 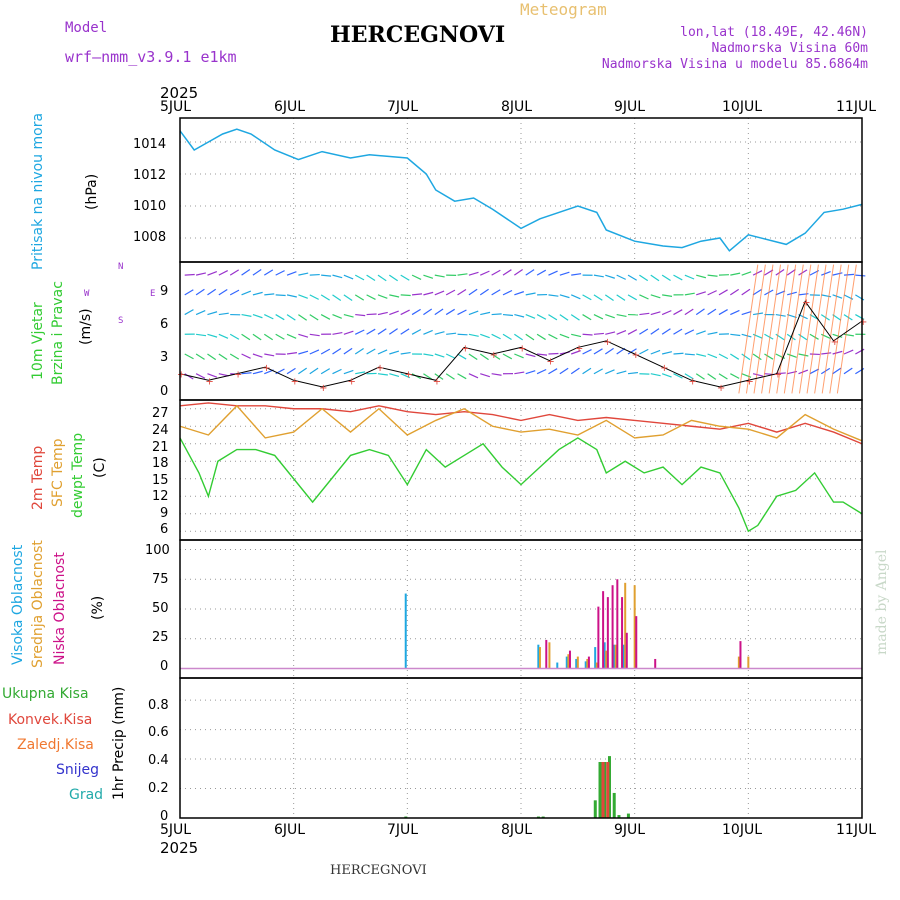 What do you see at coordinates (774, 32) in the screenshot?
I see `lonlat-text: lon,lat (18.49E, 42.46N)` at bounding box center [774, 32].